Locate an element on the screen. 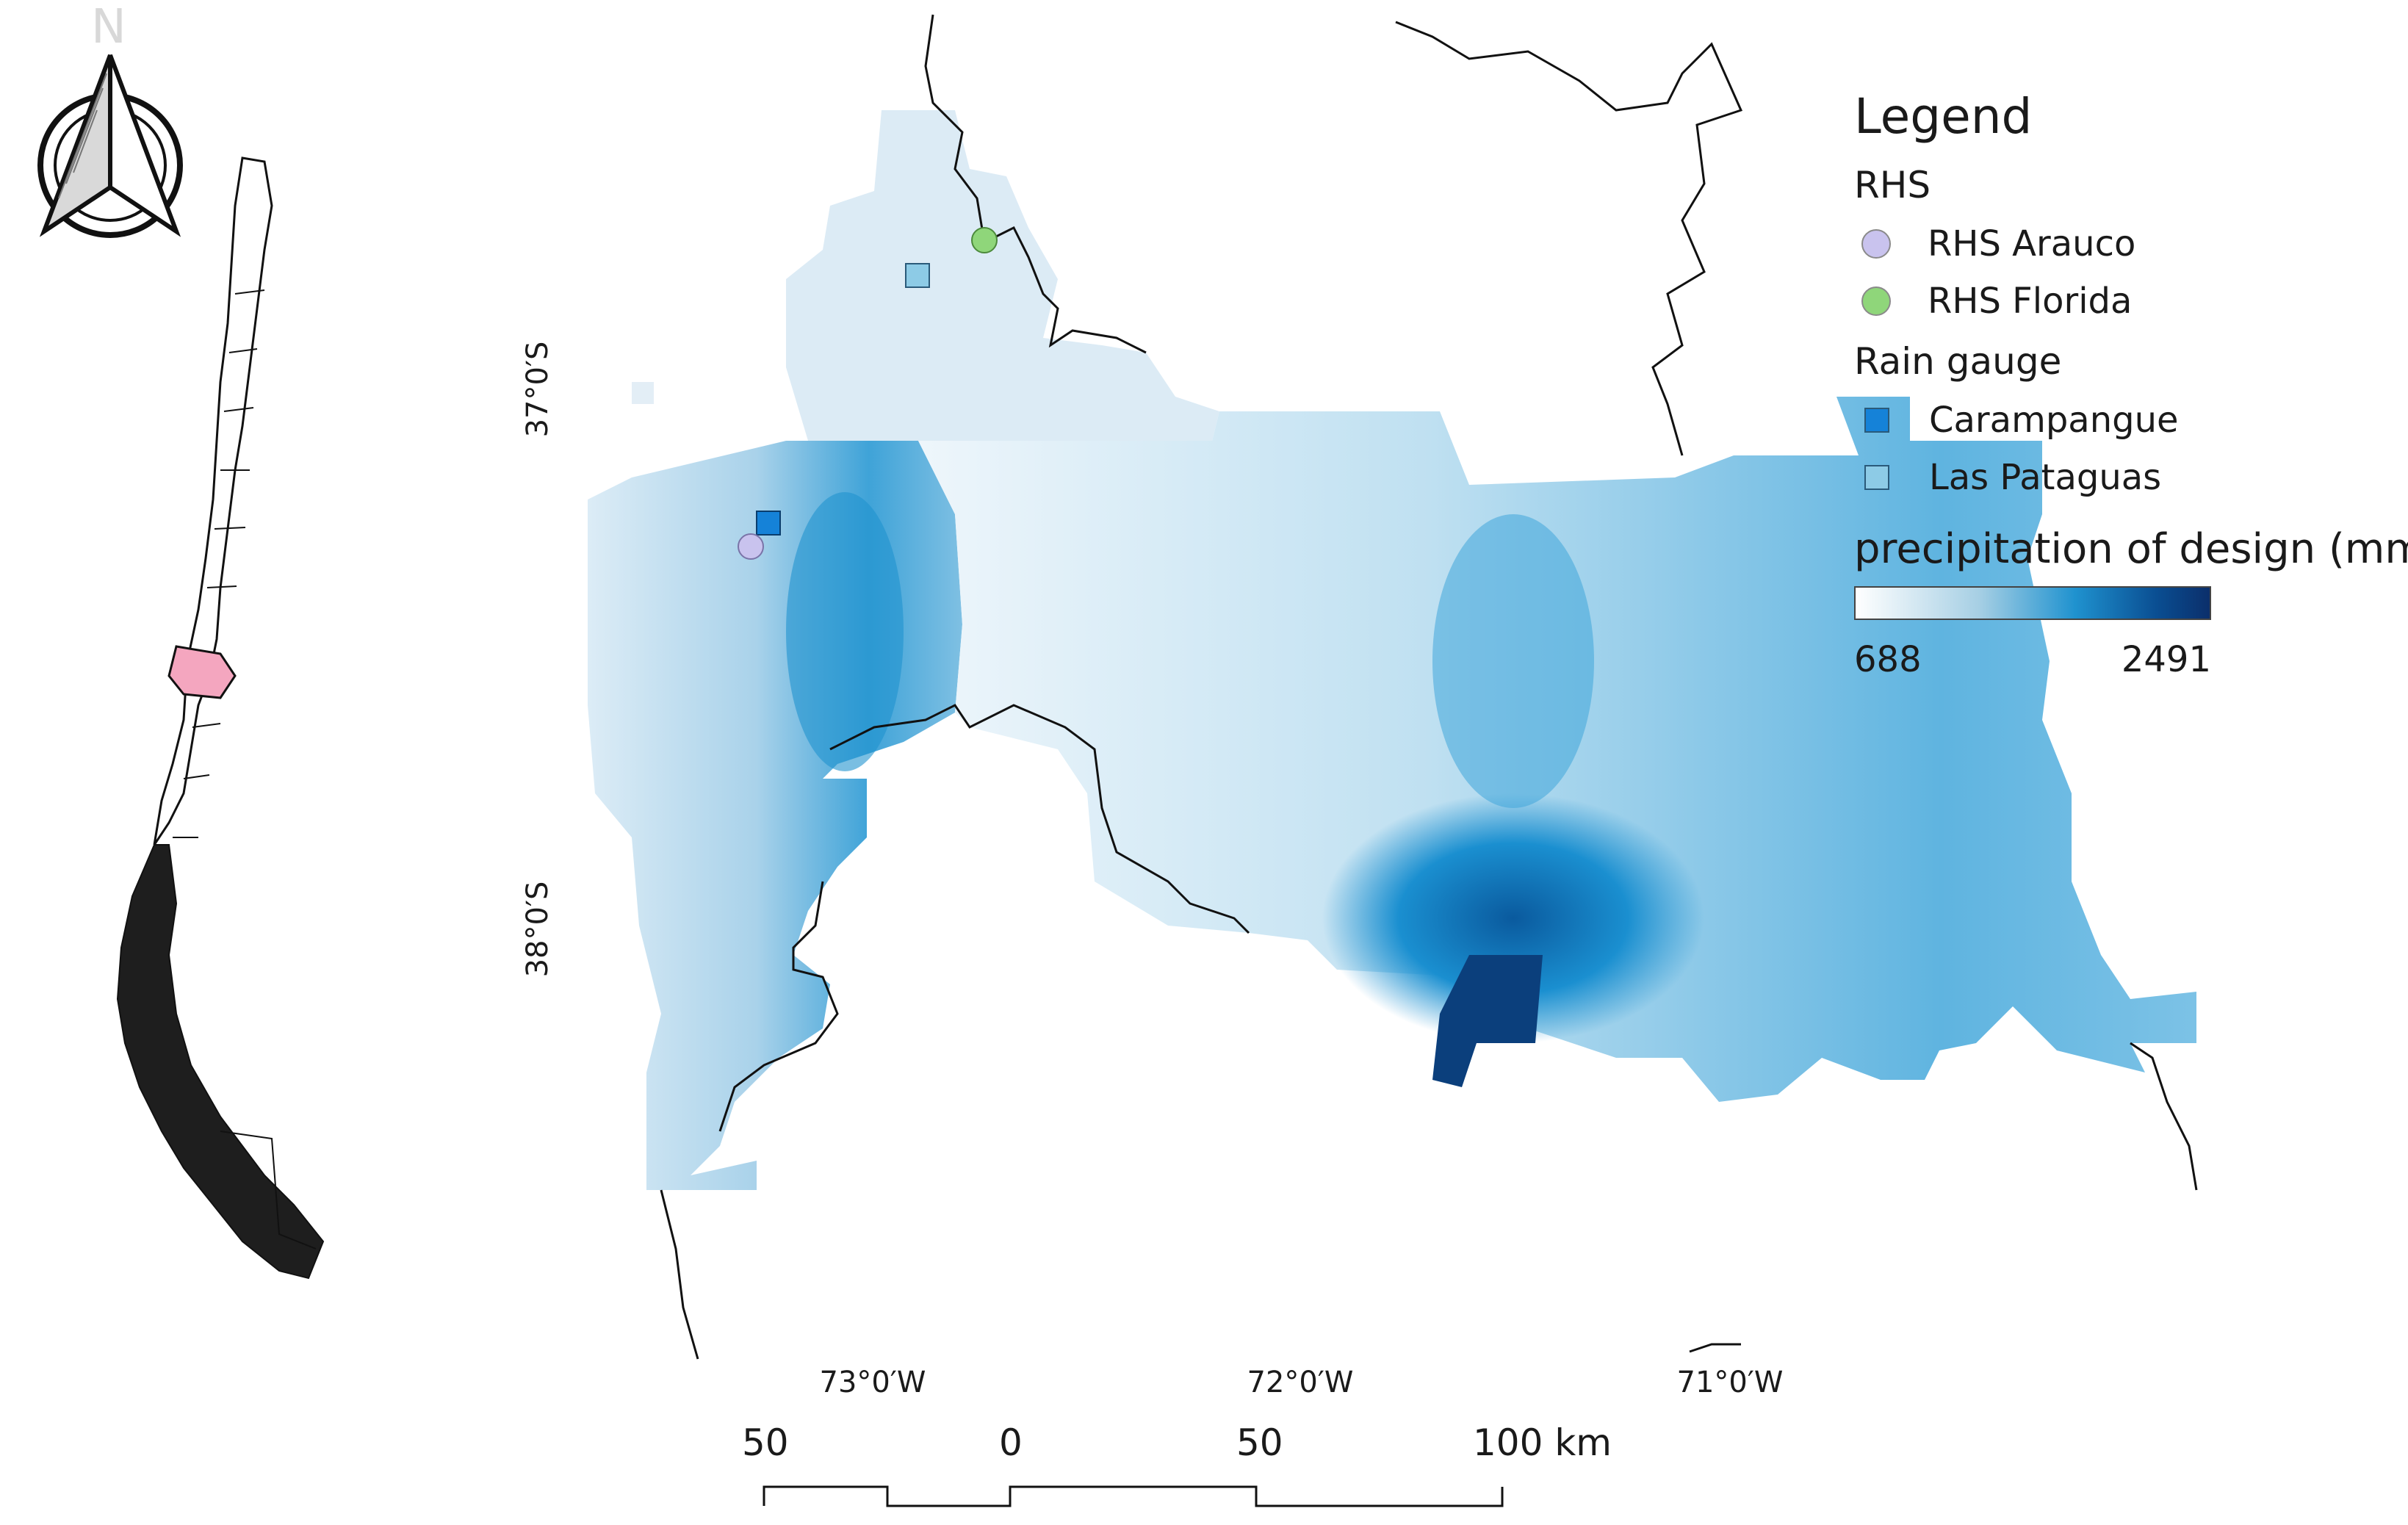 The image size is (2408, 1525). lat-label-37: 37°0′S is located at coordinates (538, 390).